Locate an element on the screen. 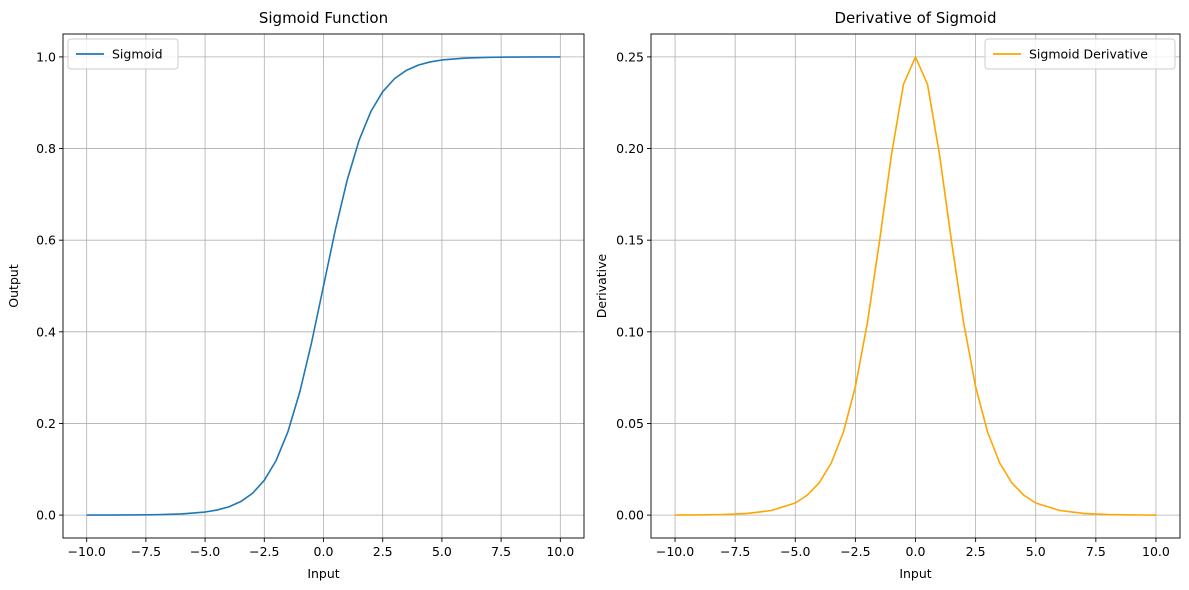 The height and width of the screenshot is (590, 1189). y-tick-label: 0.6 is located at coordinates (46, 240).